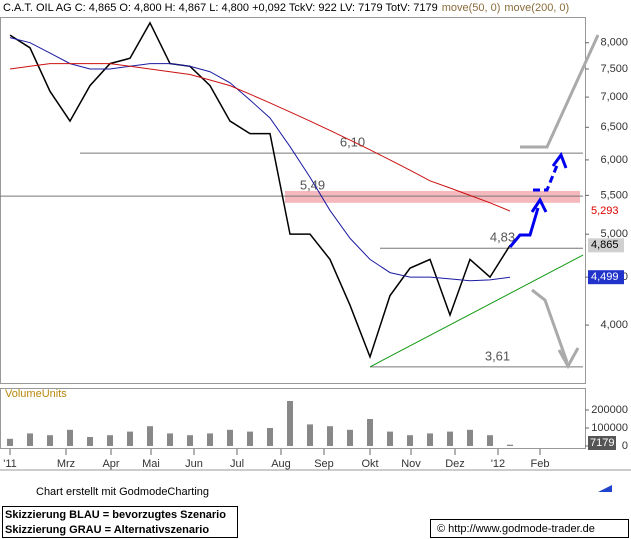  What do you see at coordinates (115, 515) in the screenshot?
I see `legend-blue: Skizzierung BLAU = bevorzugtes Szenario` at bounding box center [115, 515].